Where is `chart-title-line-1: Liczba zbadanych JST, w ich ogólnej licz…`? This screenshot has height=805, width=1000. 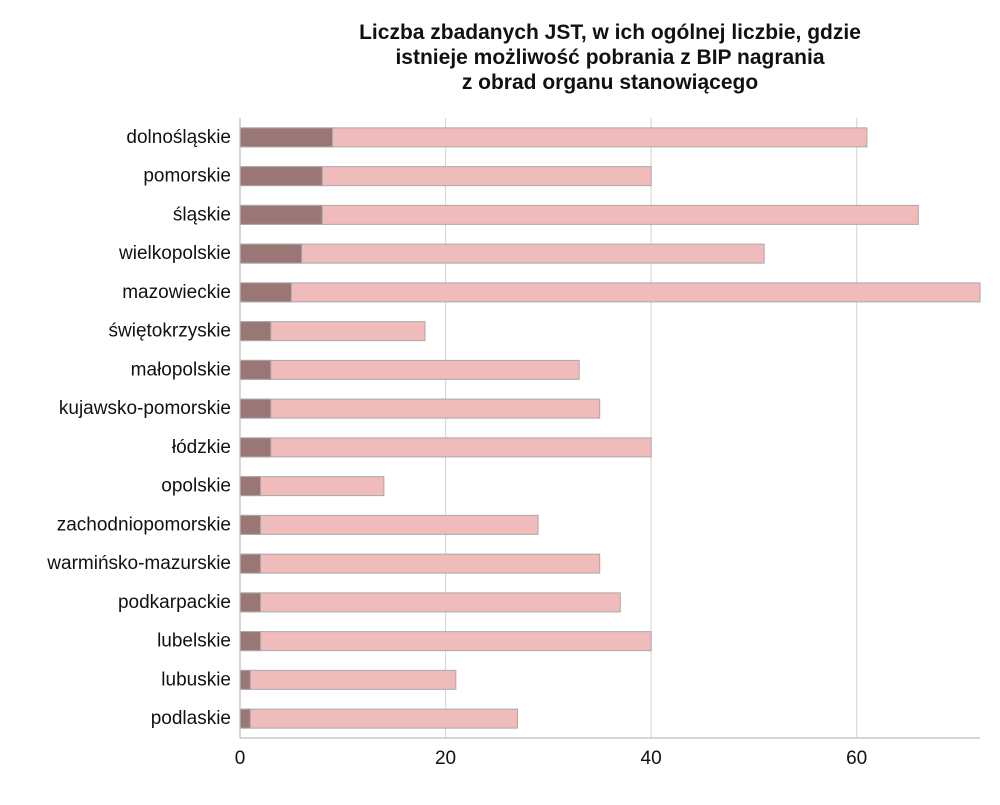
chart-title-line-1: Liczba zbadanych JST, w ich ogólnej licz… is located at coordinates (610, 32).